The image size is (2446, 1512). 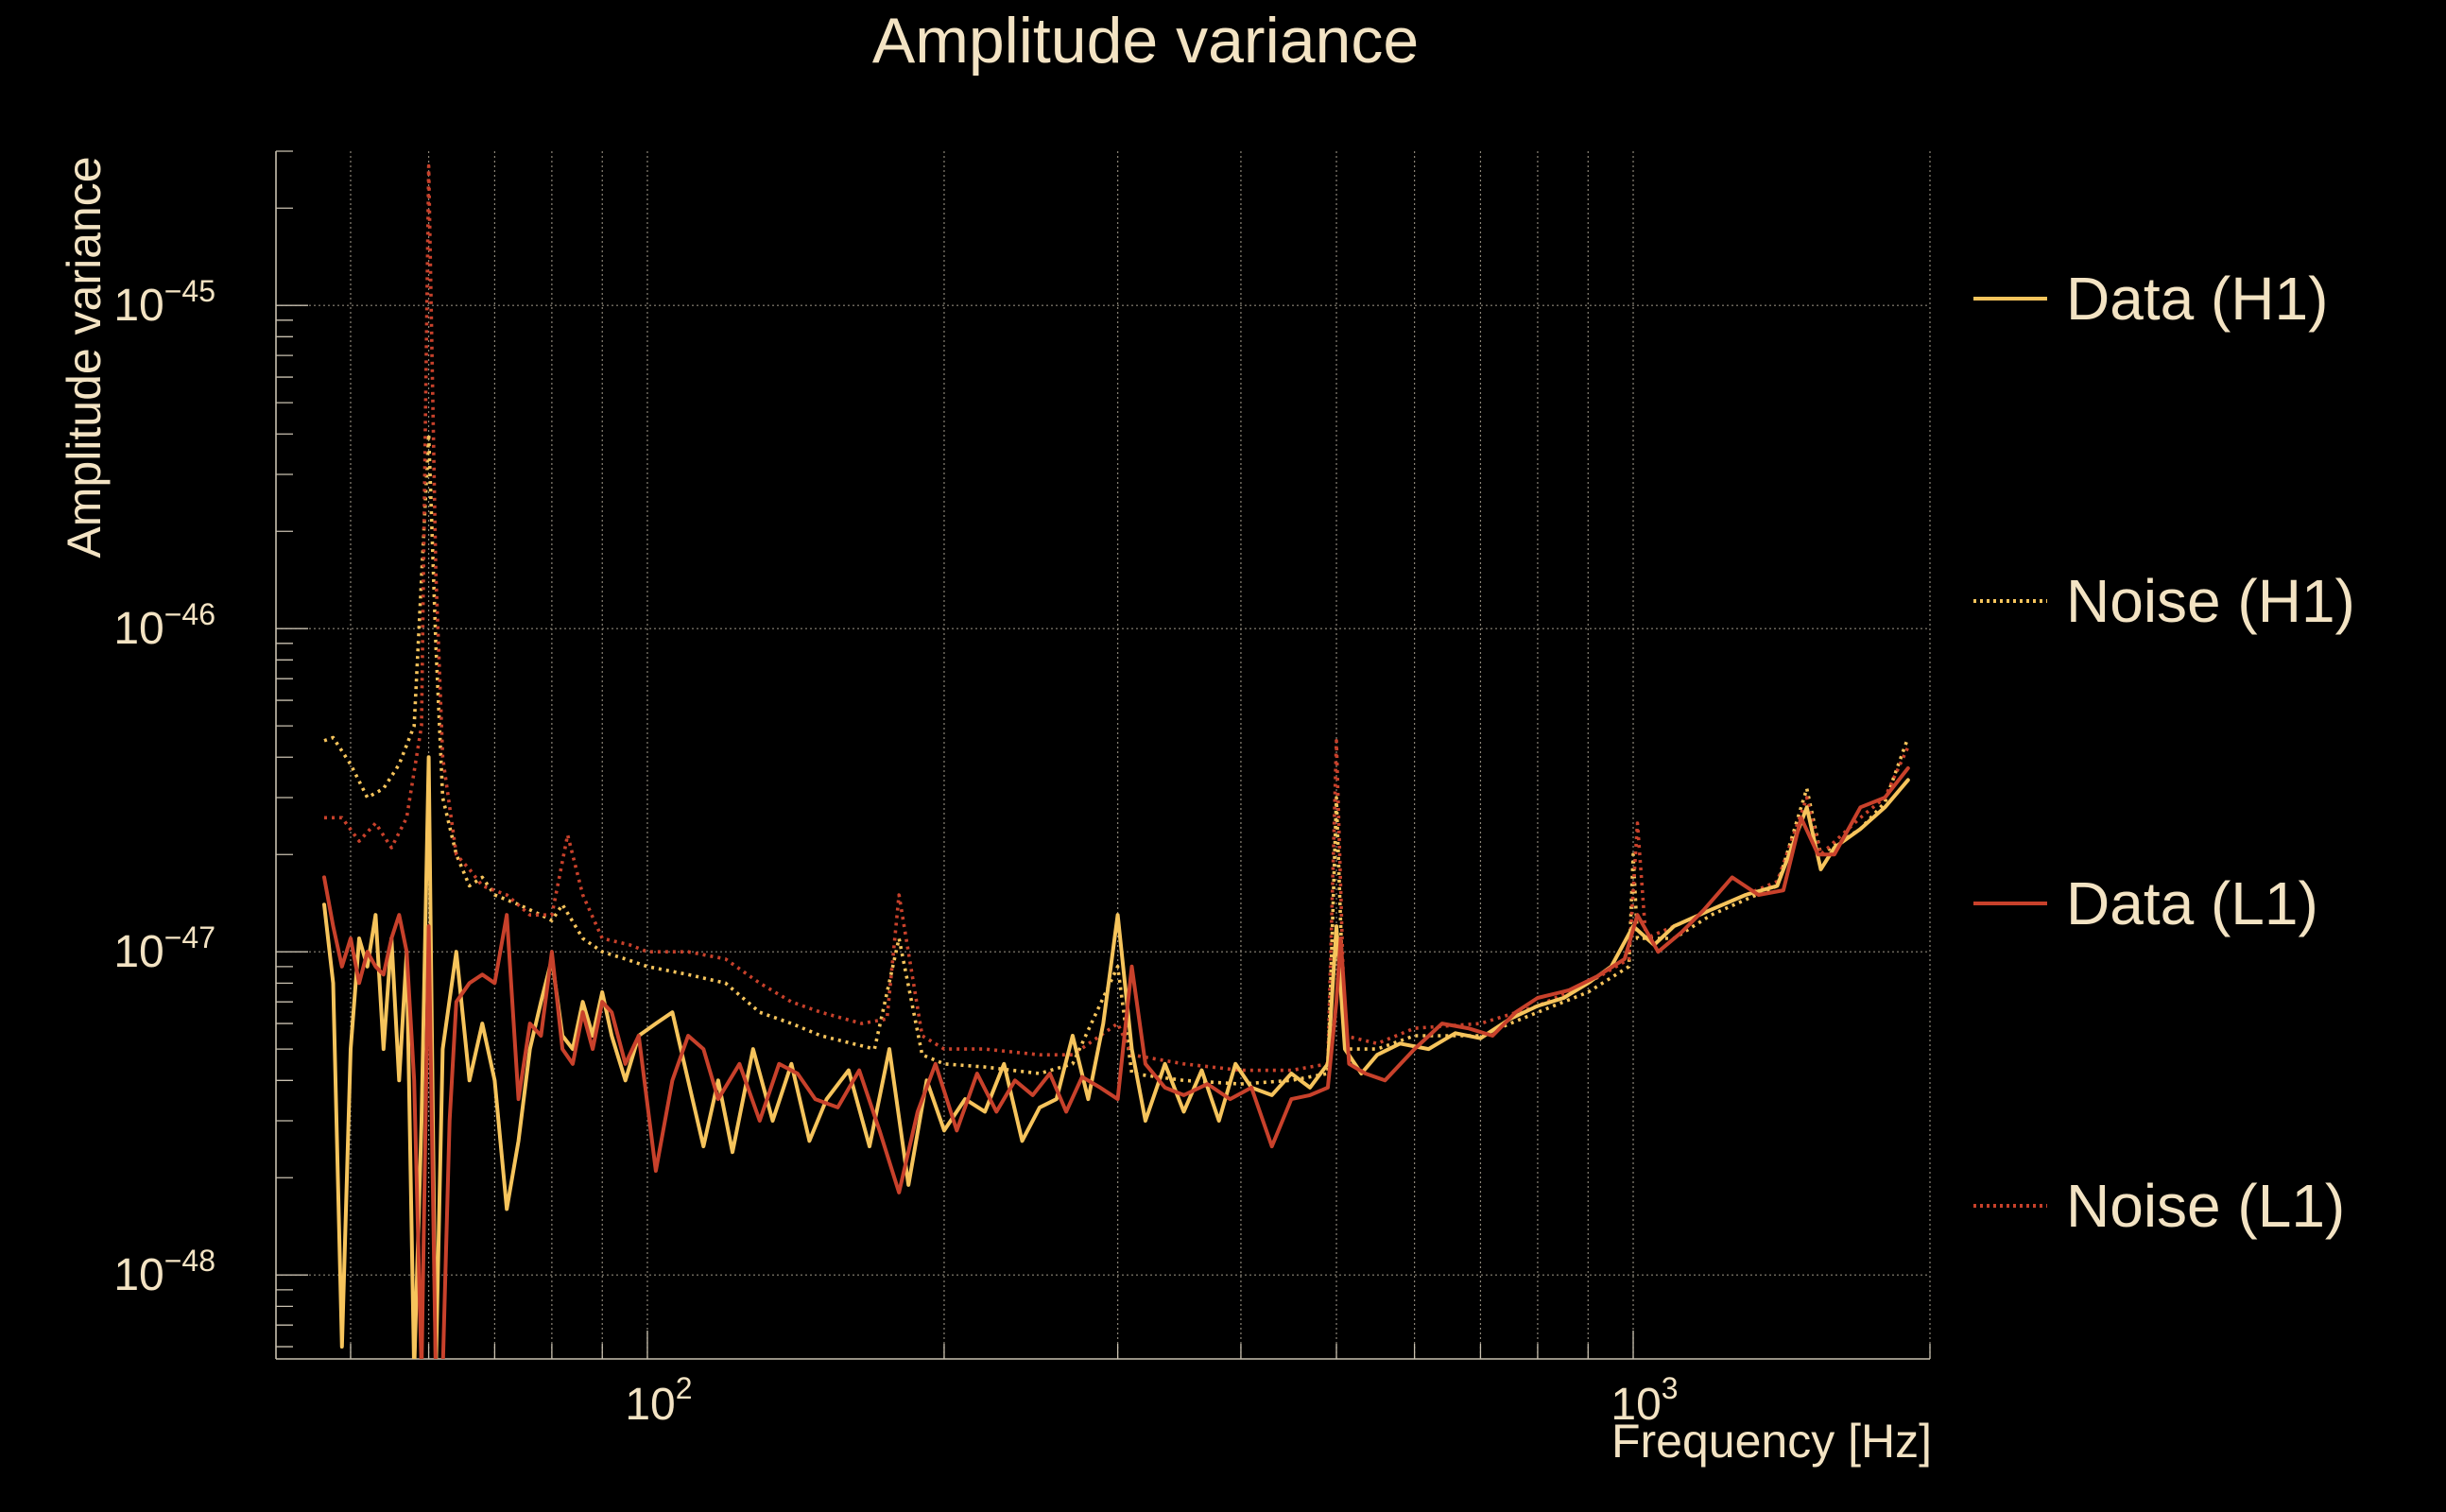 I want to click on legend-label-noise-h1: Noise (H1), so click(x=2210, y=601).